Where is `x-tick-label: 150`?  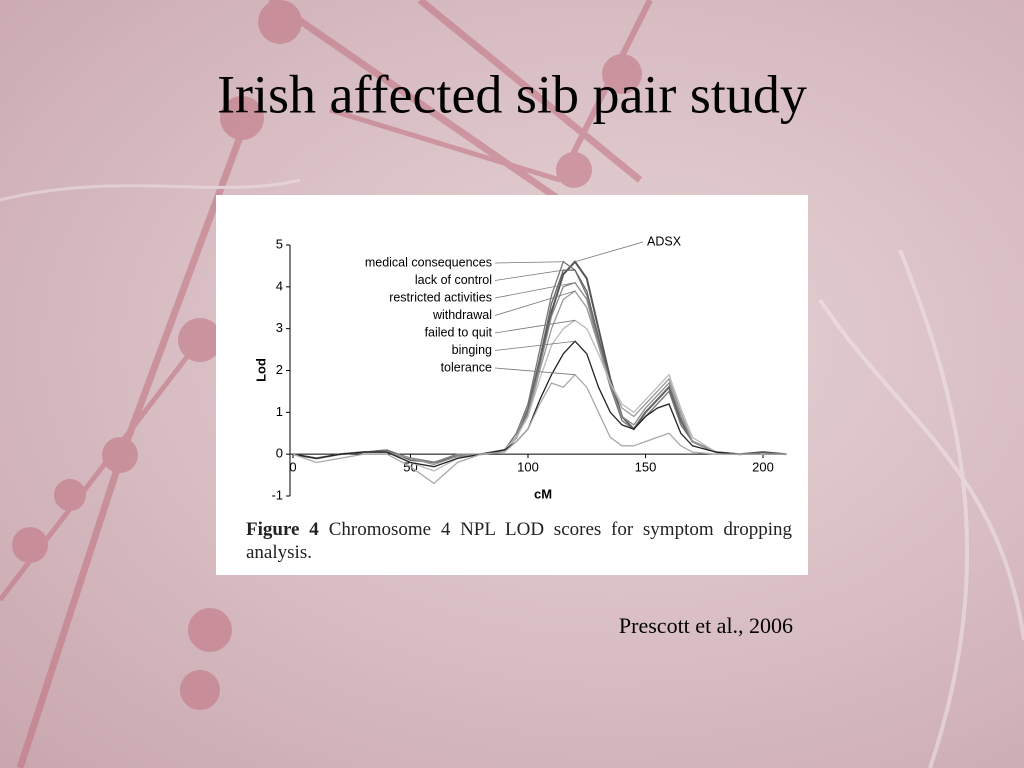
x-tick-label: 150 is located at coordinates (646, 467).